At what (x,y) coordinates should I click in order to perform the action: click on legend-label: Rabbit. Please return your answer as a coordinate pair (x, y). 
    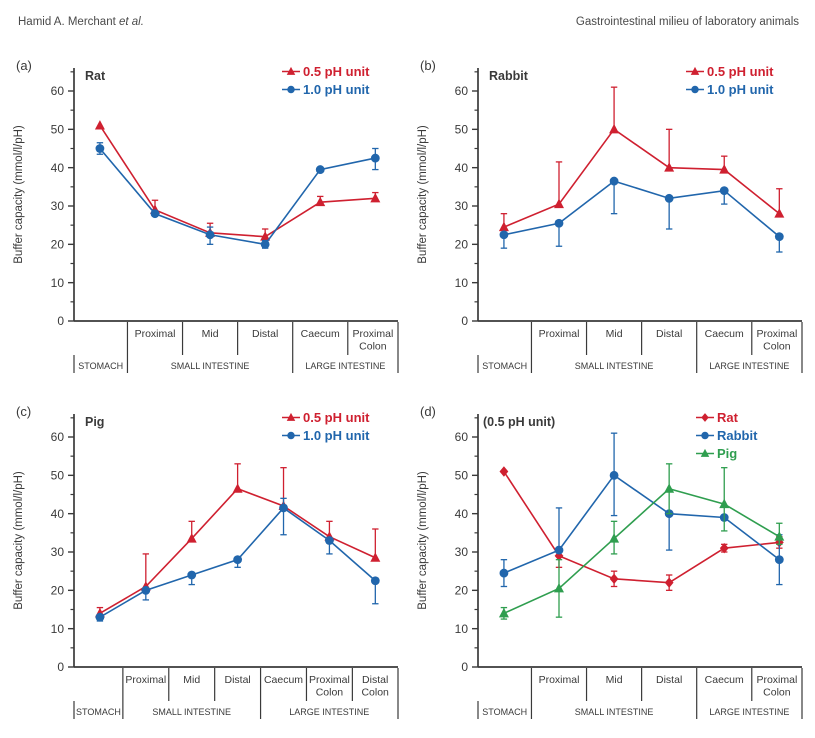
    Looking at the image, I should click on (737, 435).